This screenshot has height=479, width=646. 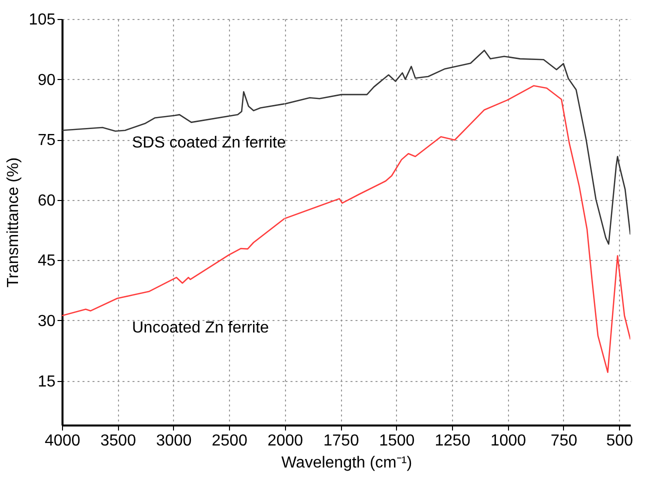 What do you see at coordinates (285, 441) in the screenshot?
I see `x-tick-label: 2000` at bounding box center [285, 441].